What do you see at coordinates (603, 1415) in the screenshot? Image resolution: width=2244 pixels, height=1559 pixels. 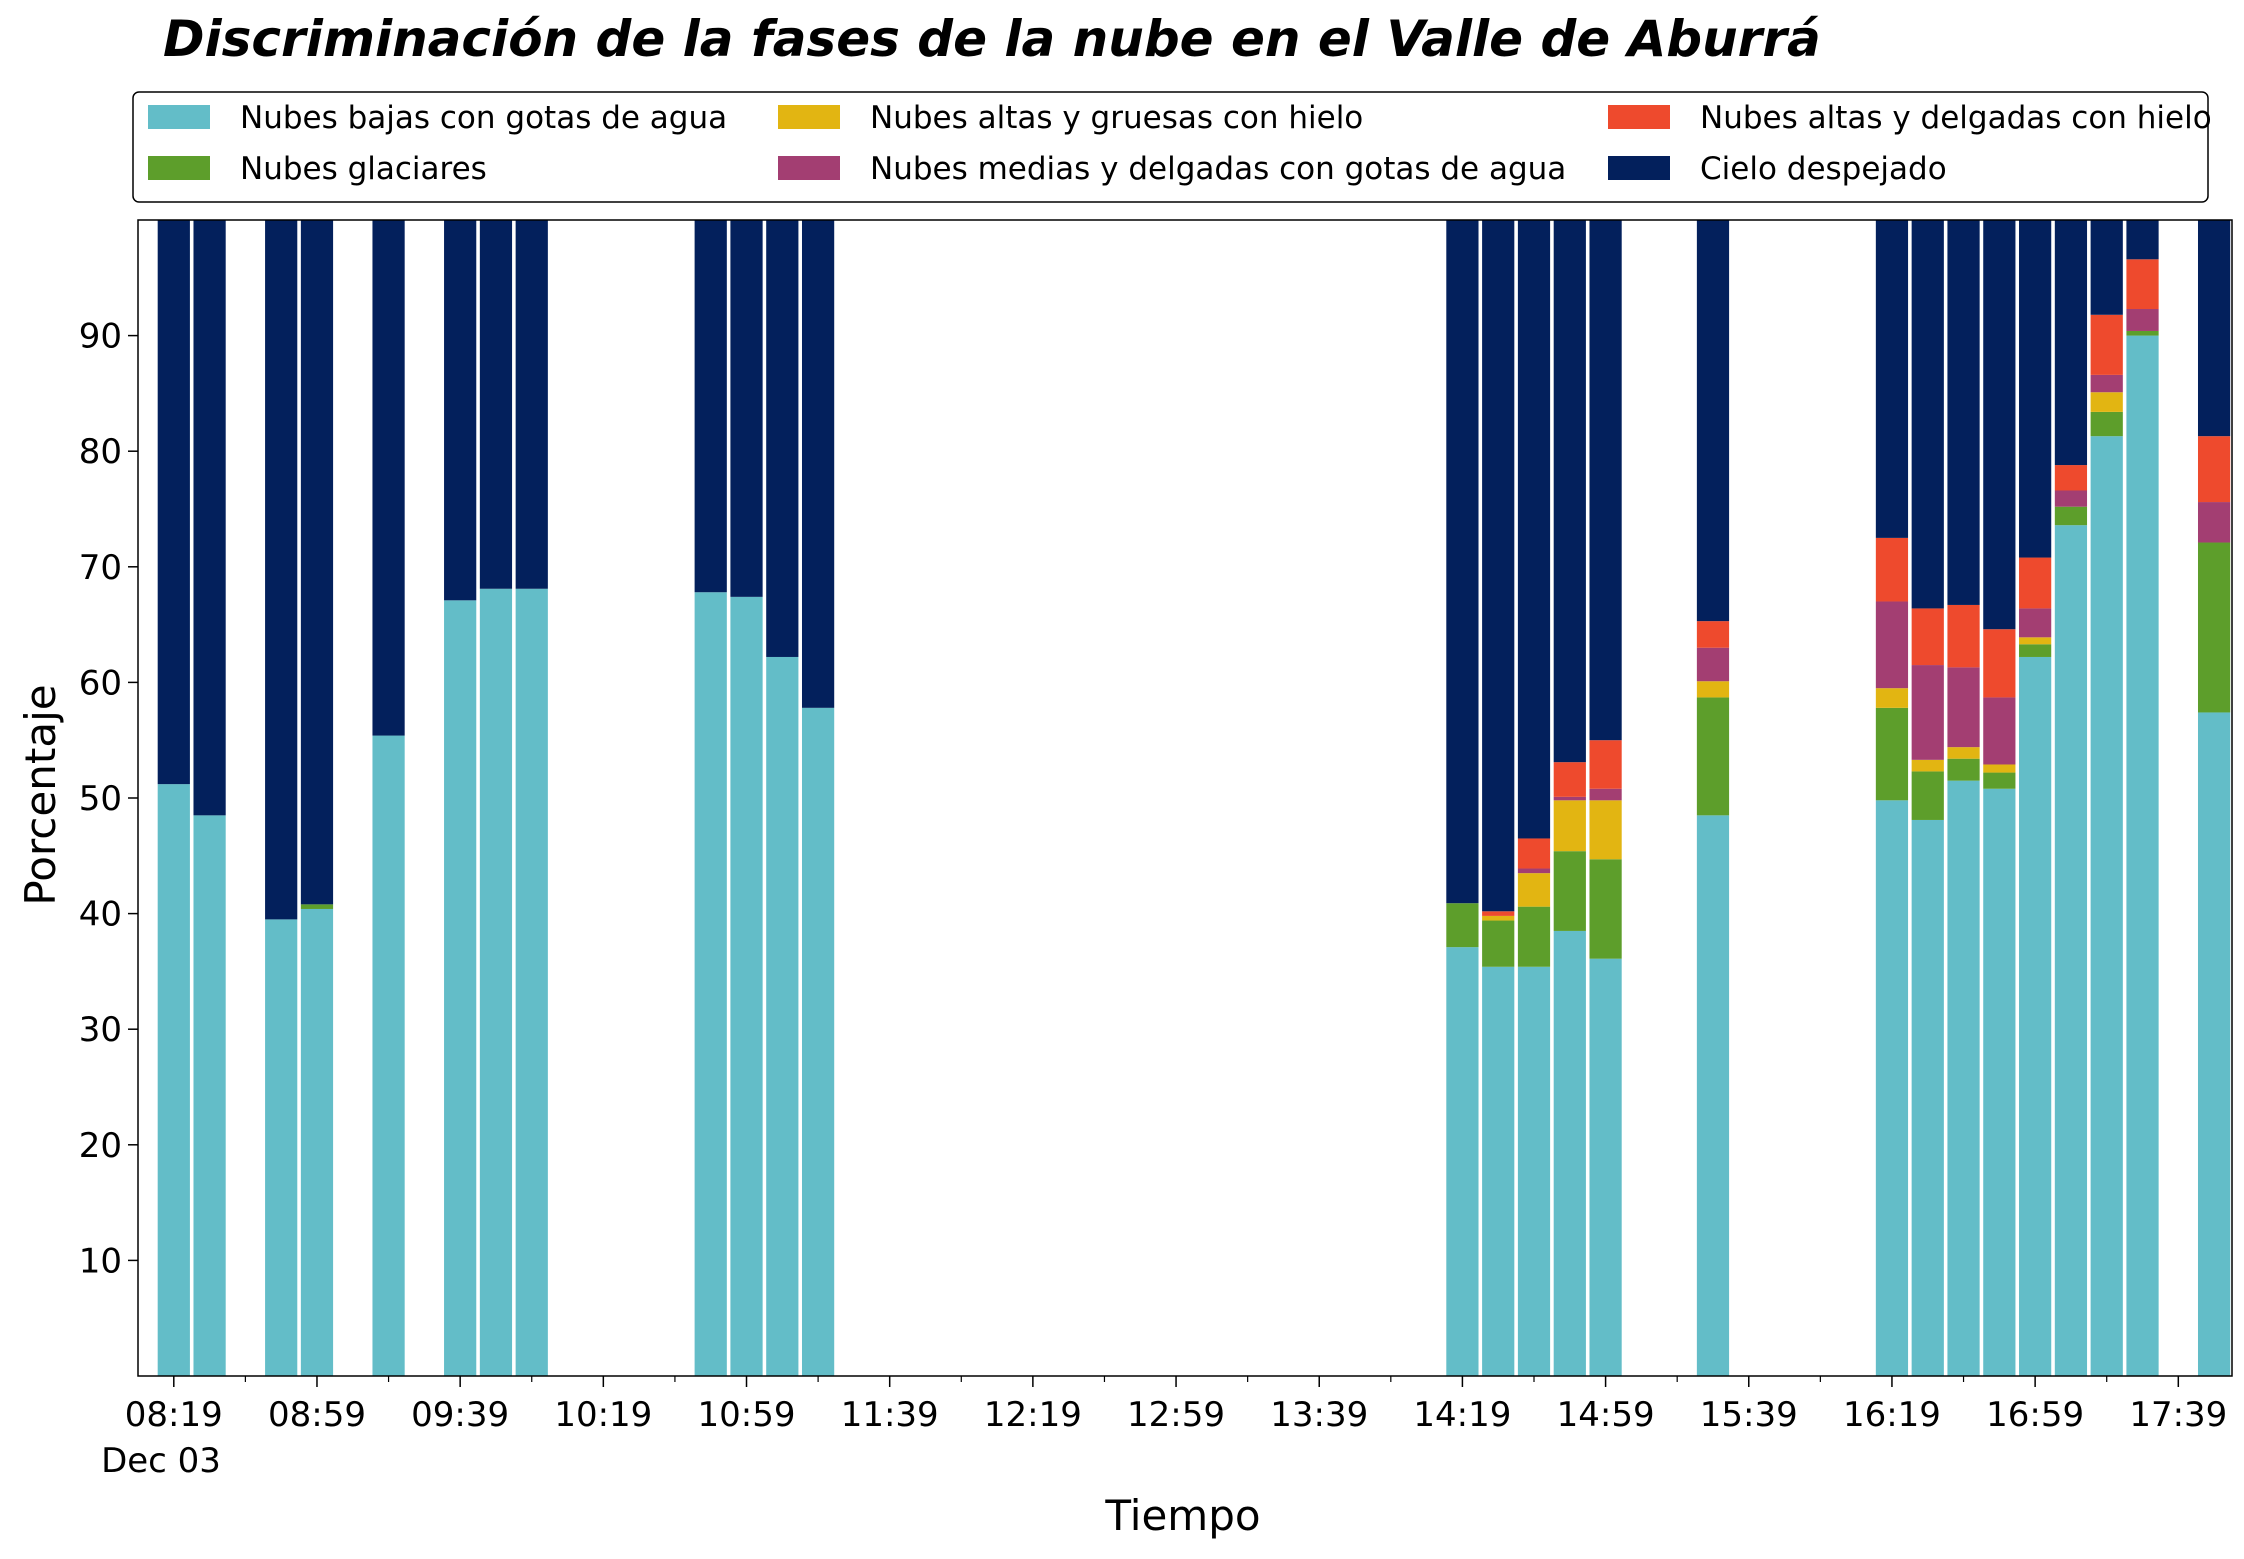 I see `x-tick-label-3: 10:19` at bounding box center [603, 1415].